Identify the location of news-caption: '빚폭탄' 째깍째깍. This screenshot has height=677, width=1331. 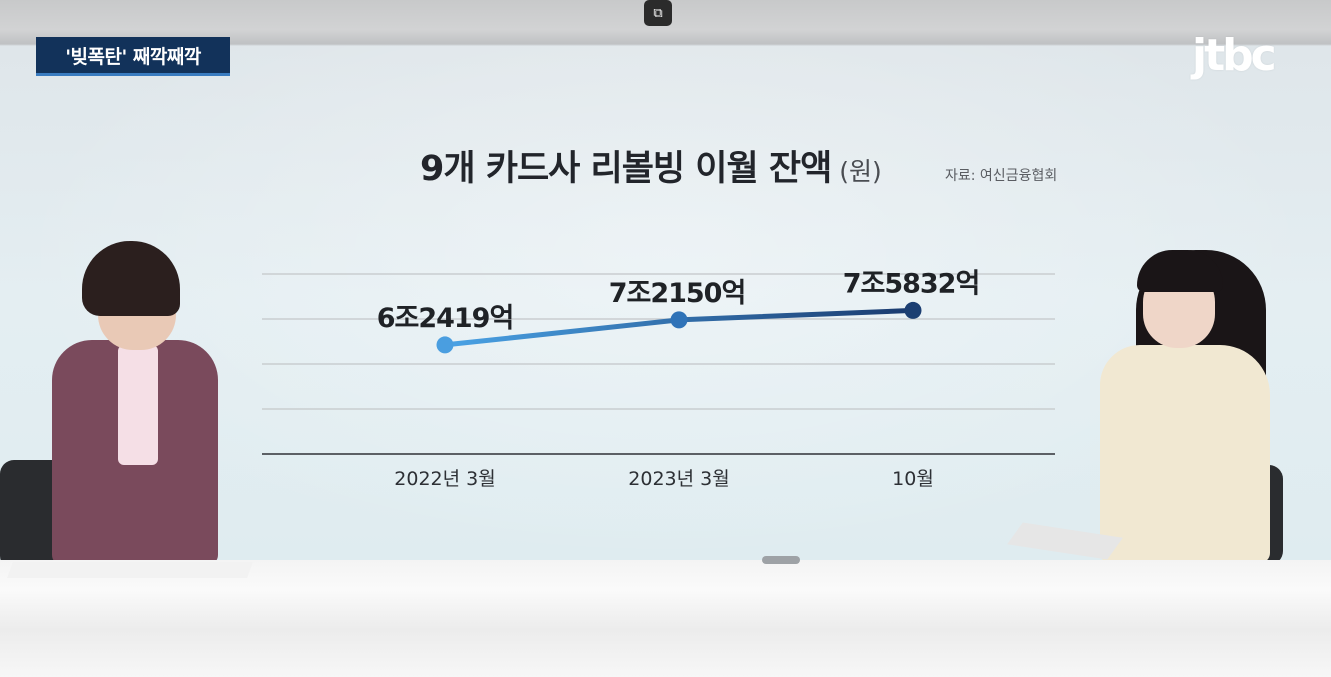
(133, 56).